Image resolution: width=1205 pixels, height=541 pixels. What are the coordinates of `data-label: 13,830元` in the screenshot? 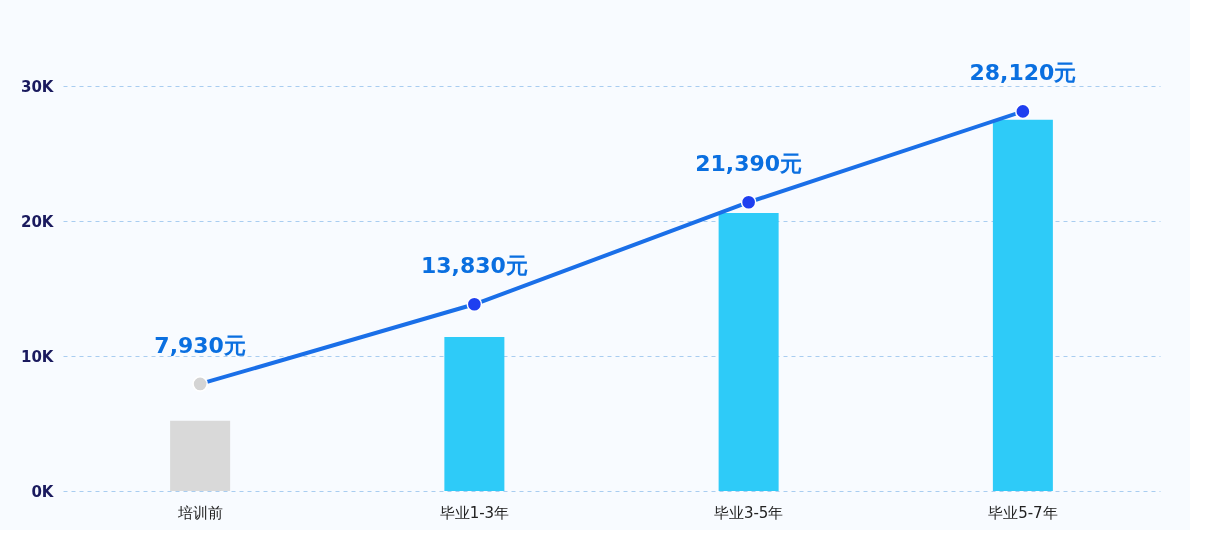 It's located at (474, 266).